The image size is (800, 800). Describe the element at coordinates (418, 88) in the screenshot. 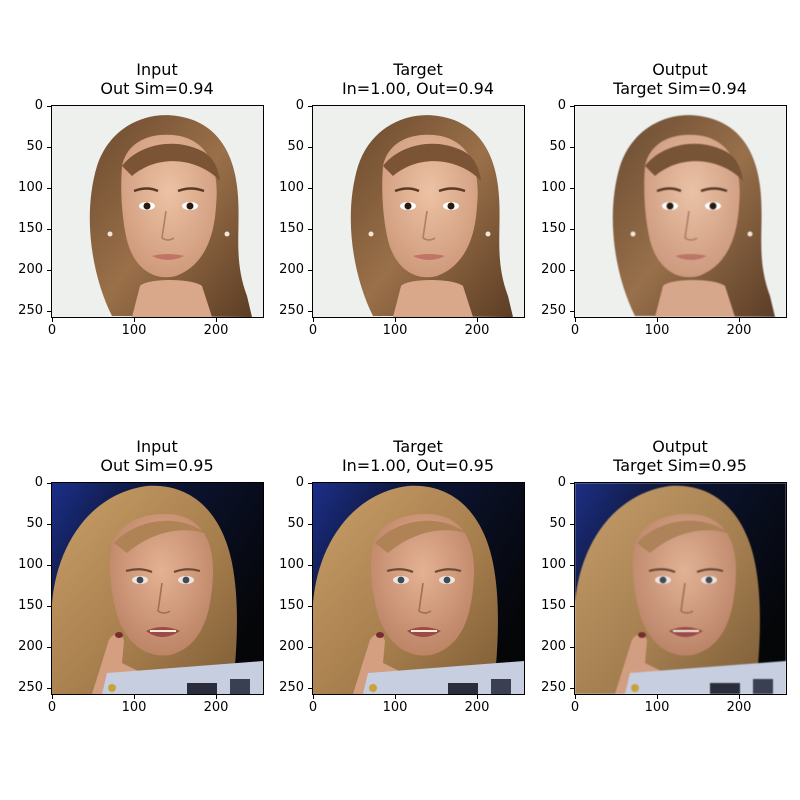

I see `panel-title-line2: In=1.00, Out=0.94` at that location.